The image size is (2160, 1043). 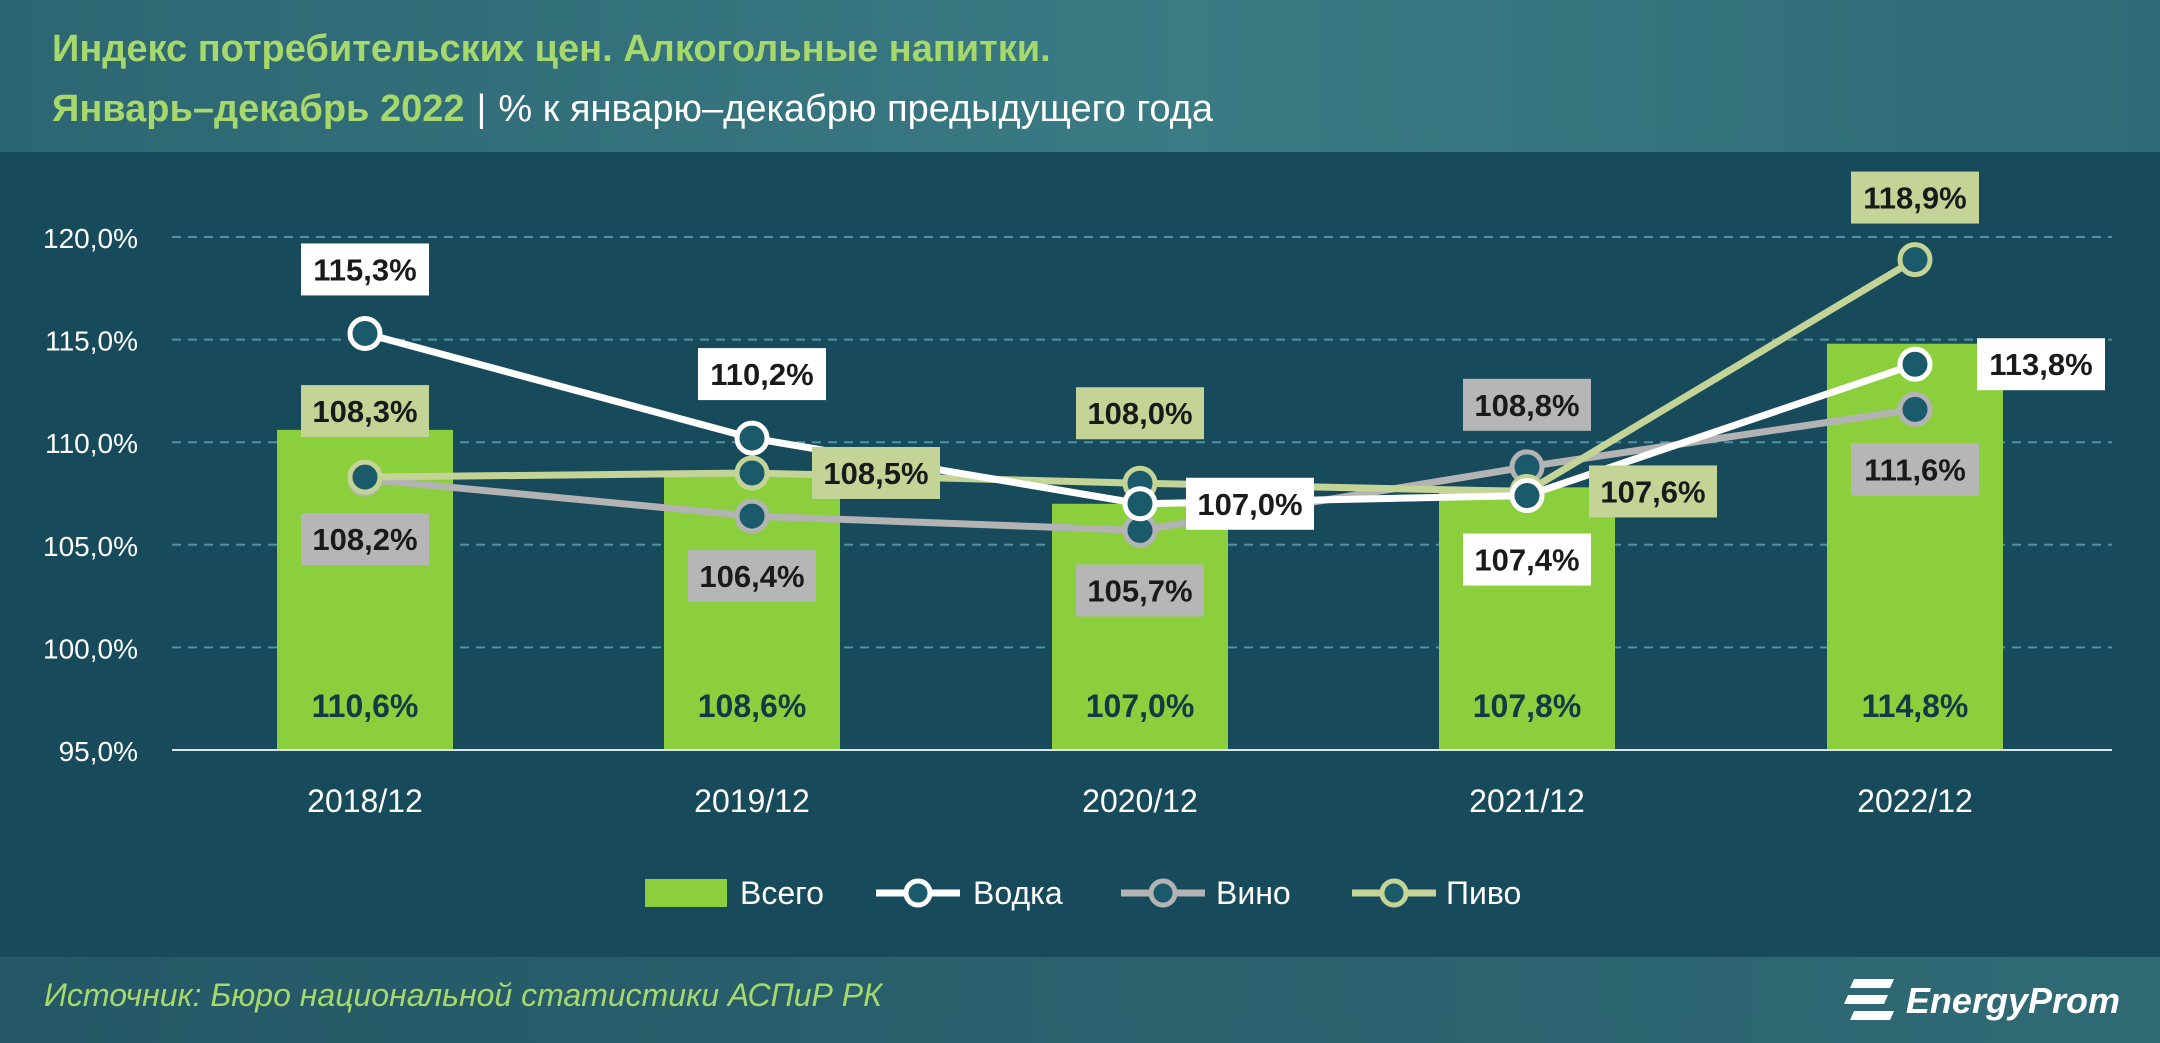 What do you see at coordinates (782, 893) in the screenshot?
I see `legend-label-total: Всего` at bounding box center [782, 893].